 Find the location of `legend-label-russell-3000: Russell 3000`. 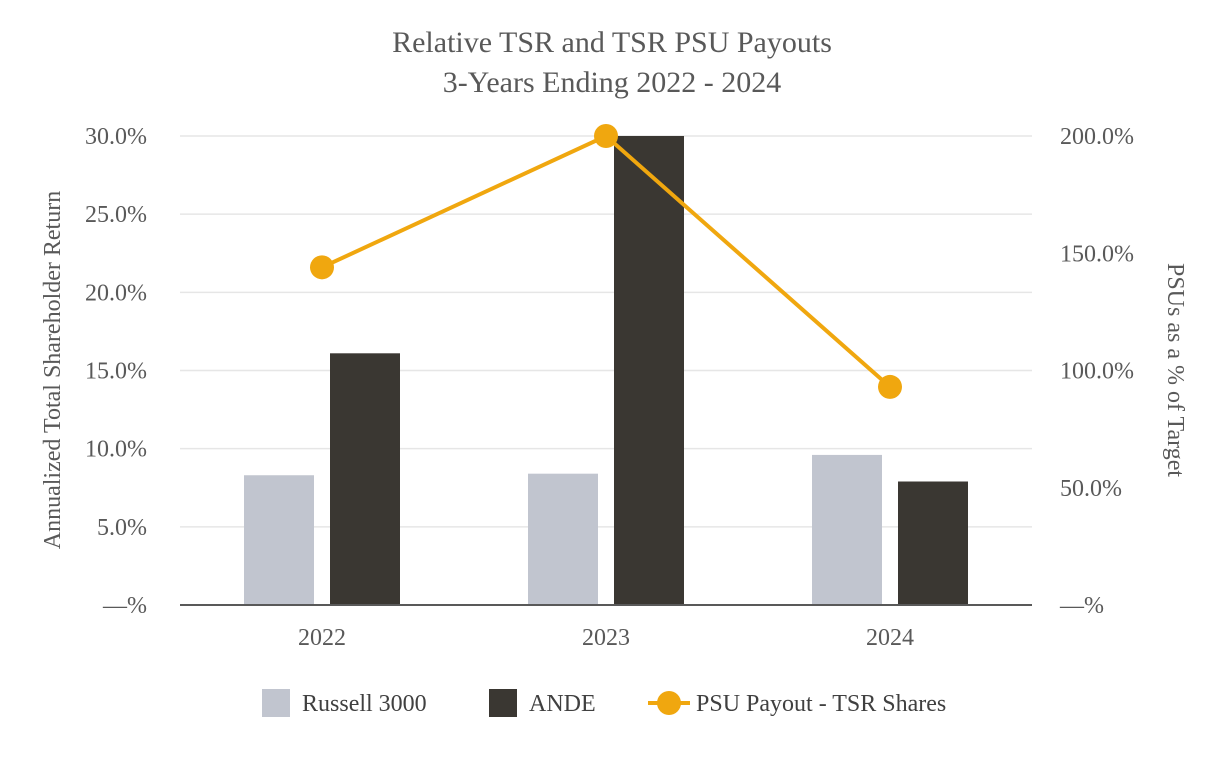

legend-label-russell-3000: Russell 3000 is located at coordinates (364, 704).